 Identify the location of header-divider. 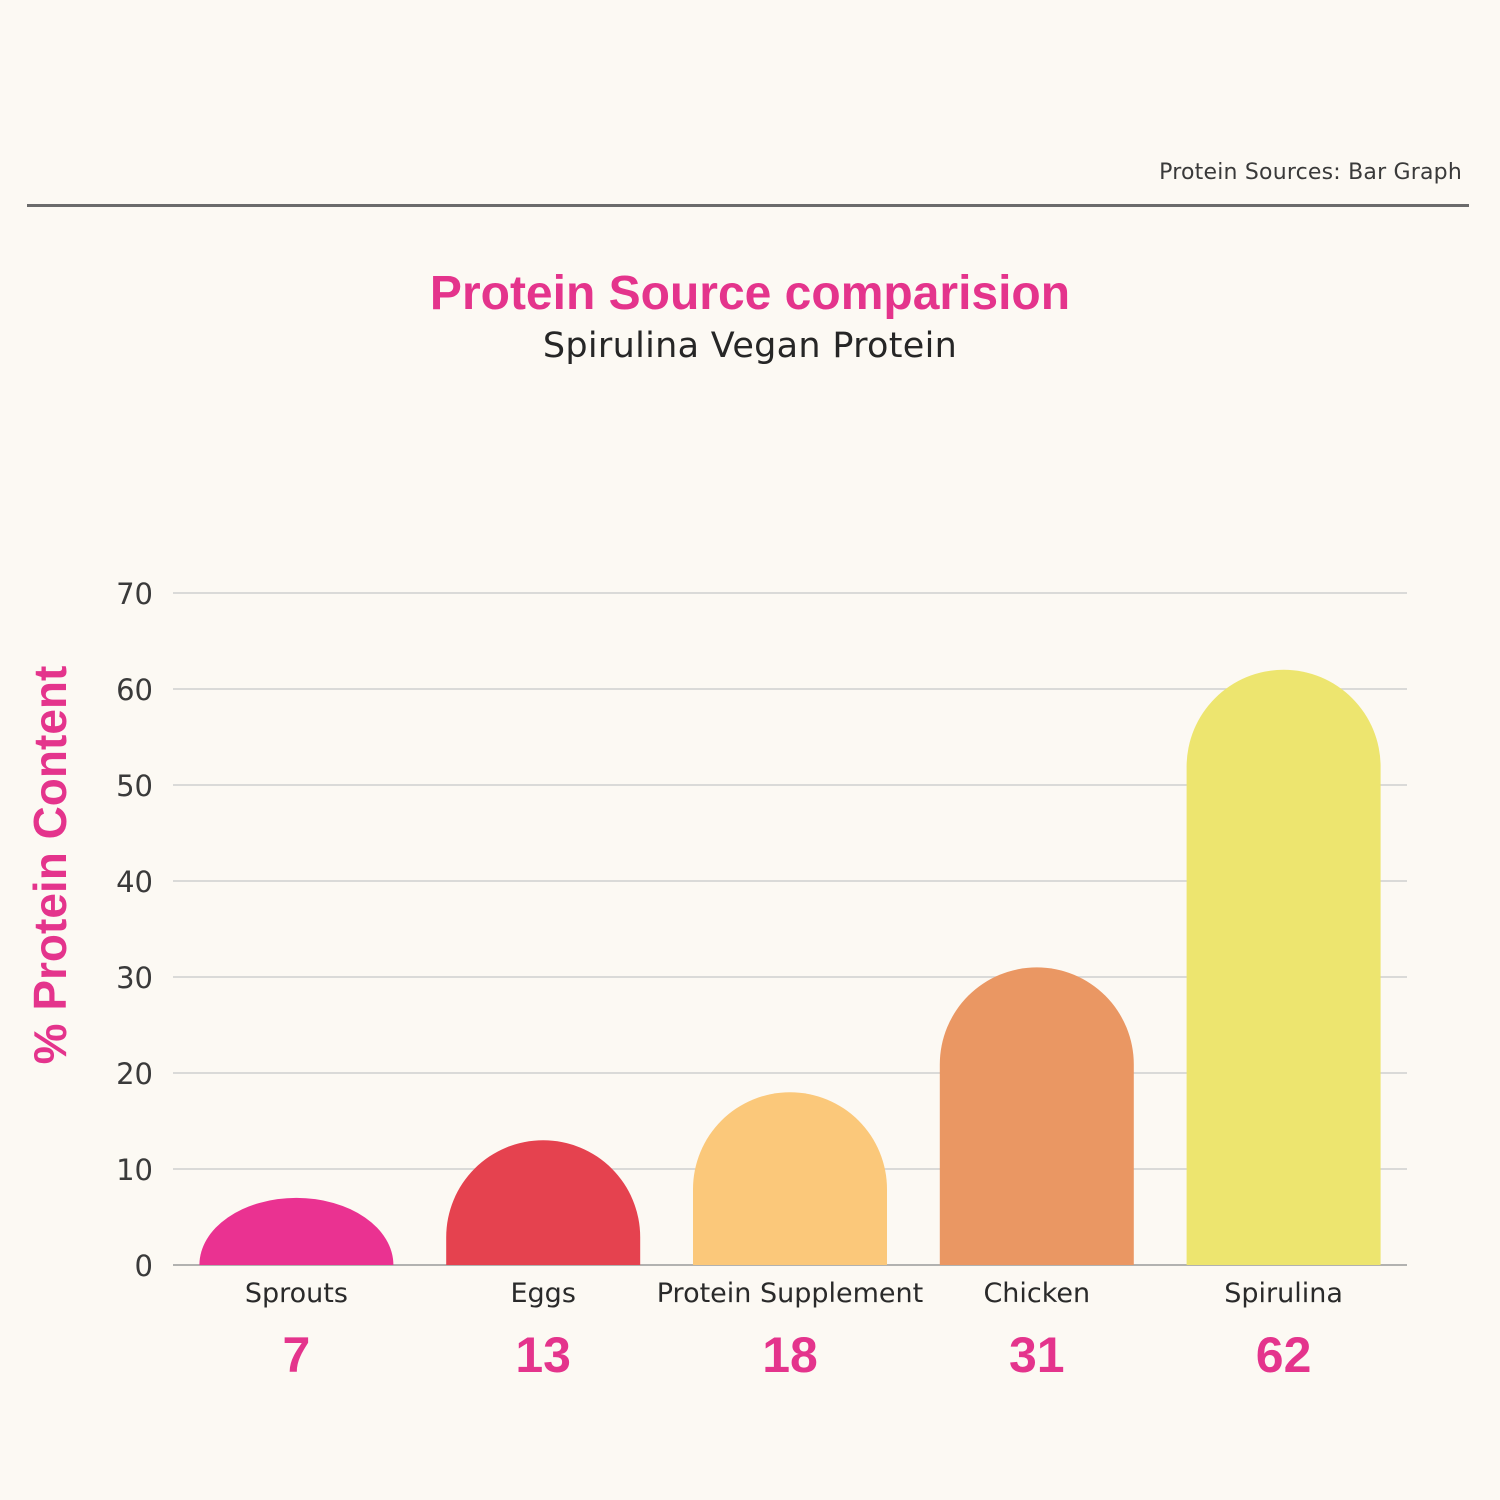
(748, 205).